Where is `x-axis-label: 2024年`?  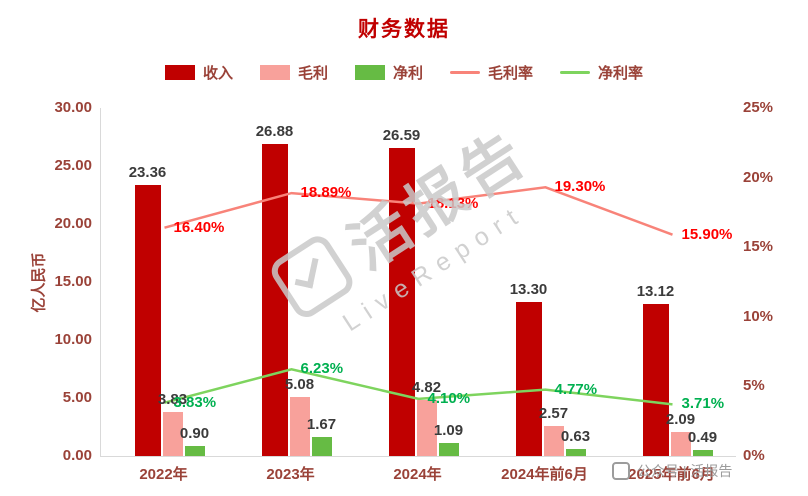
x-axis-label: 2024年 is located at coordinates (417, 474).